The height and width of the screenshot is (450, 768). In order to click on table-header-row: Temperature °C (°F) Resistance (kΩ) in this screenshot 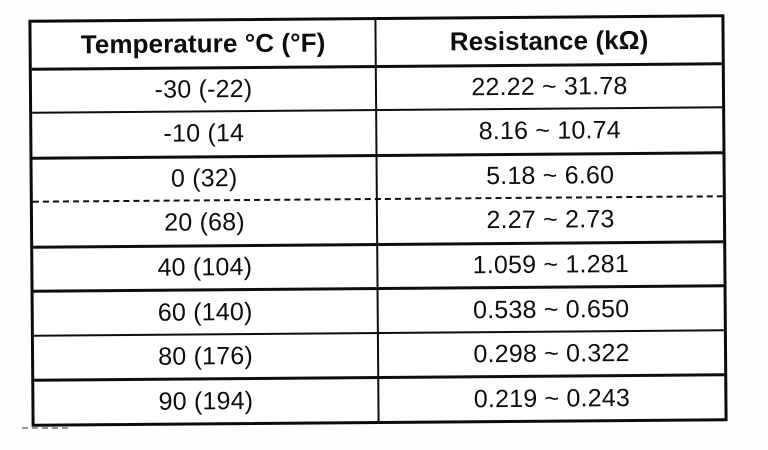, I will do `click(376, 42)`.